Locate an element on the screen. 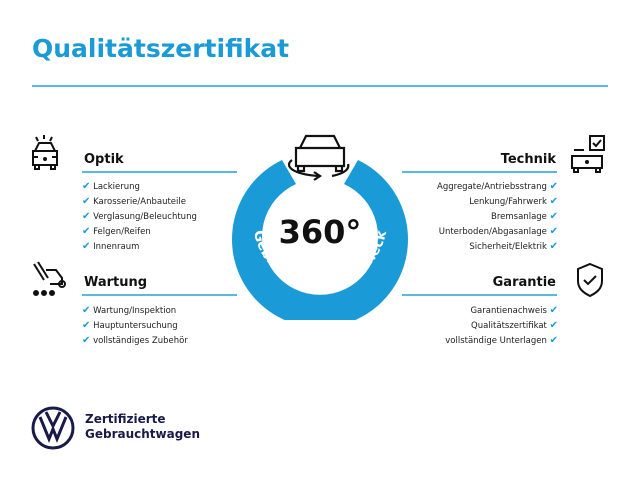 This screenshot has width=640, height=480. list-item: Bremsanlage ✔ is located at coordinates (524, 216).